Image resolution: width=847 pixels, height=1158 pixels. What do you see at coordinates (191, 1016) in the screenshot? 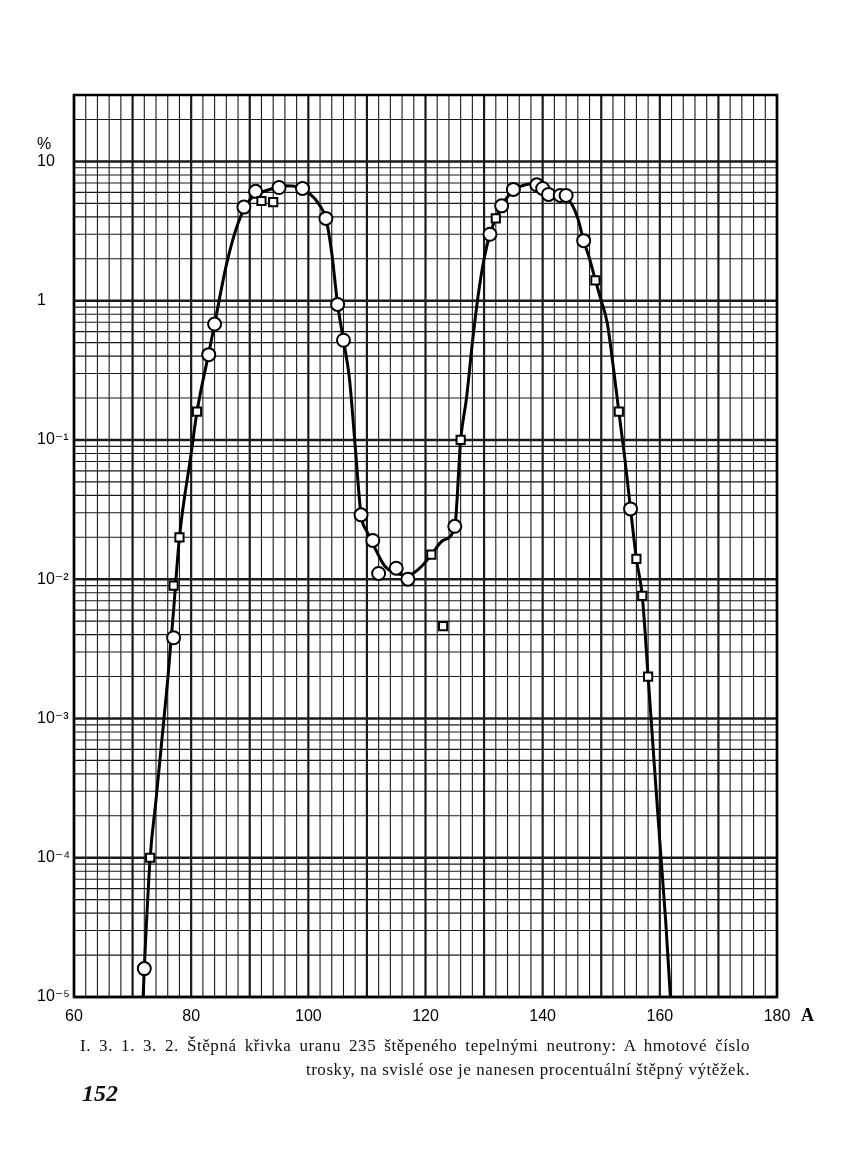
I see `x-tick-label: 80` at bounding box center [191, 1016].